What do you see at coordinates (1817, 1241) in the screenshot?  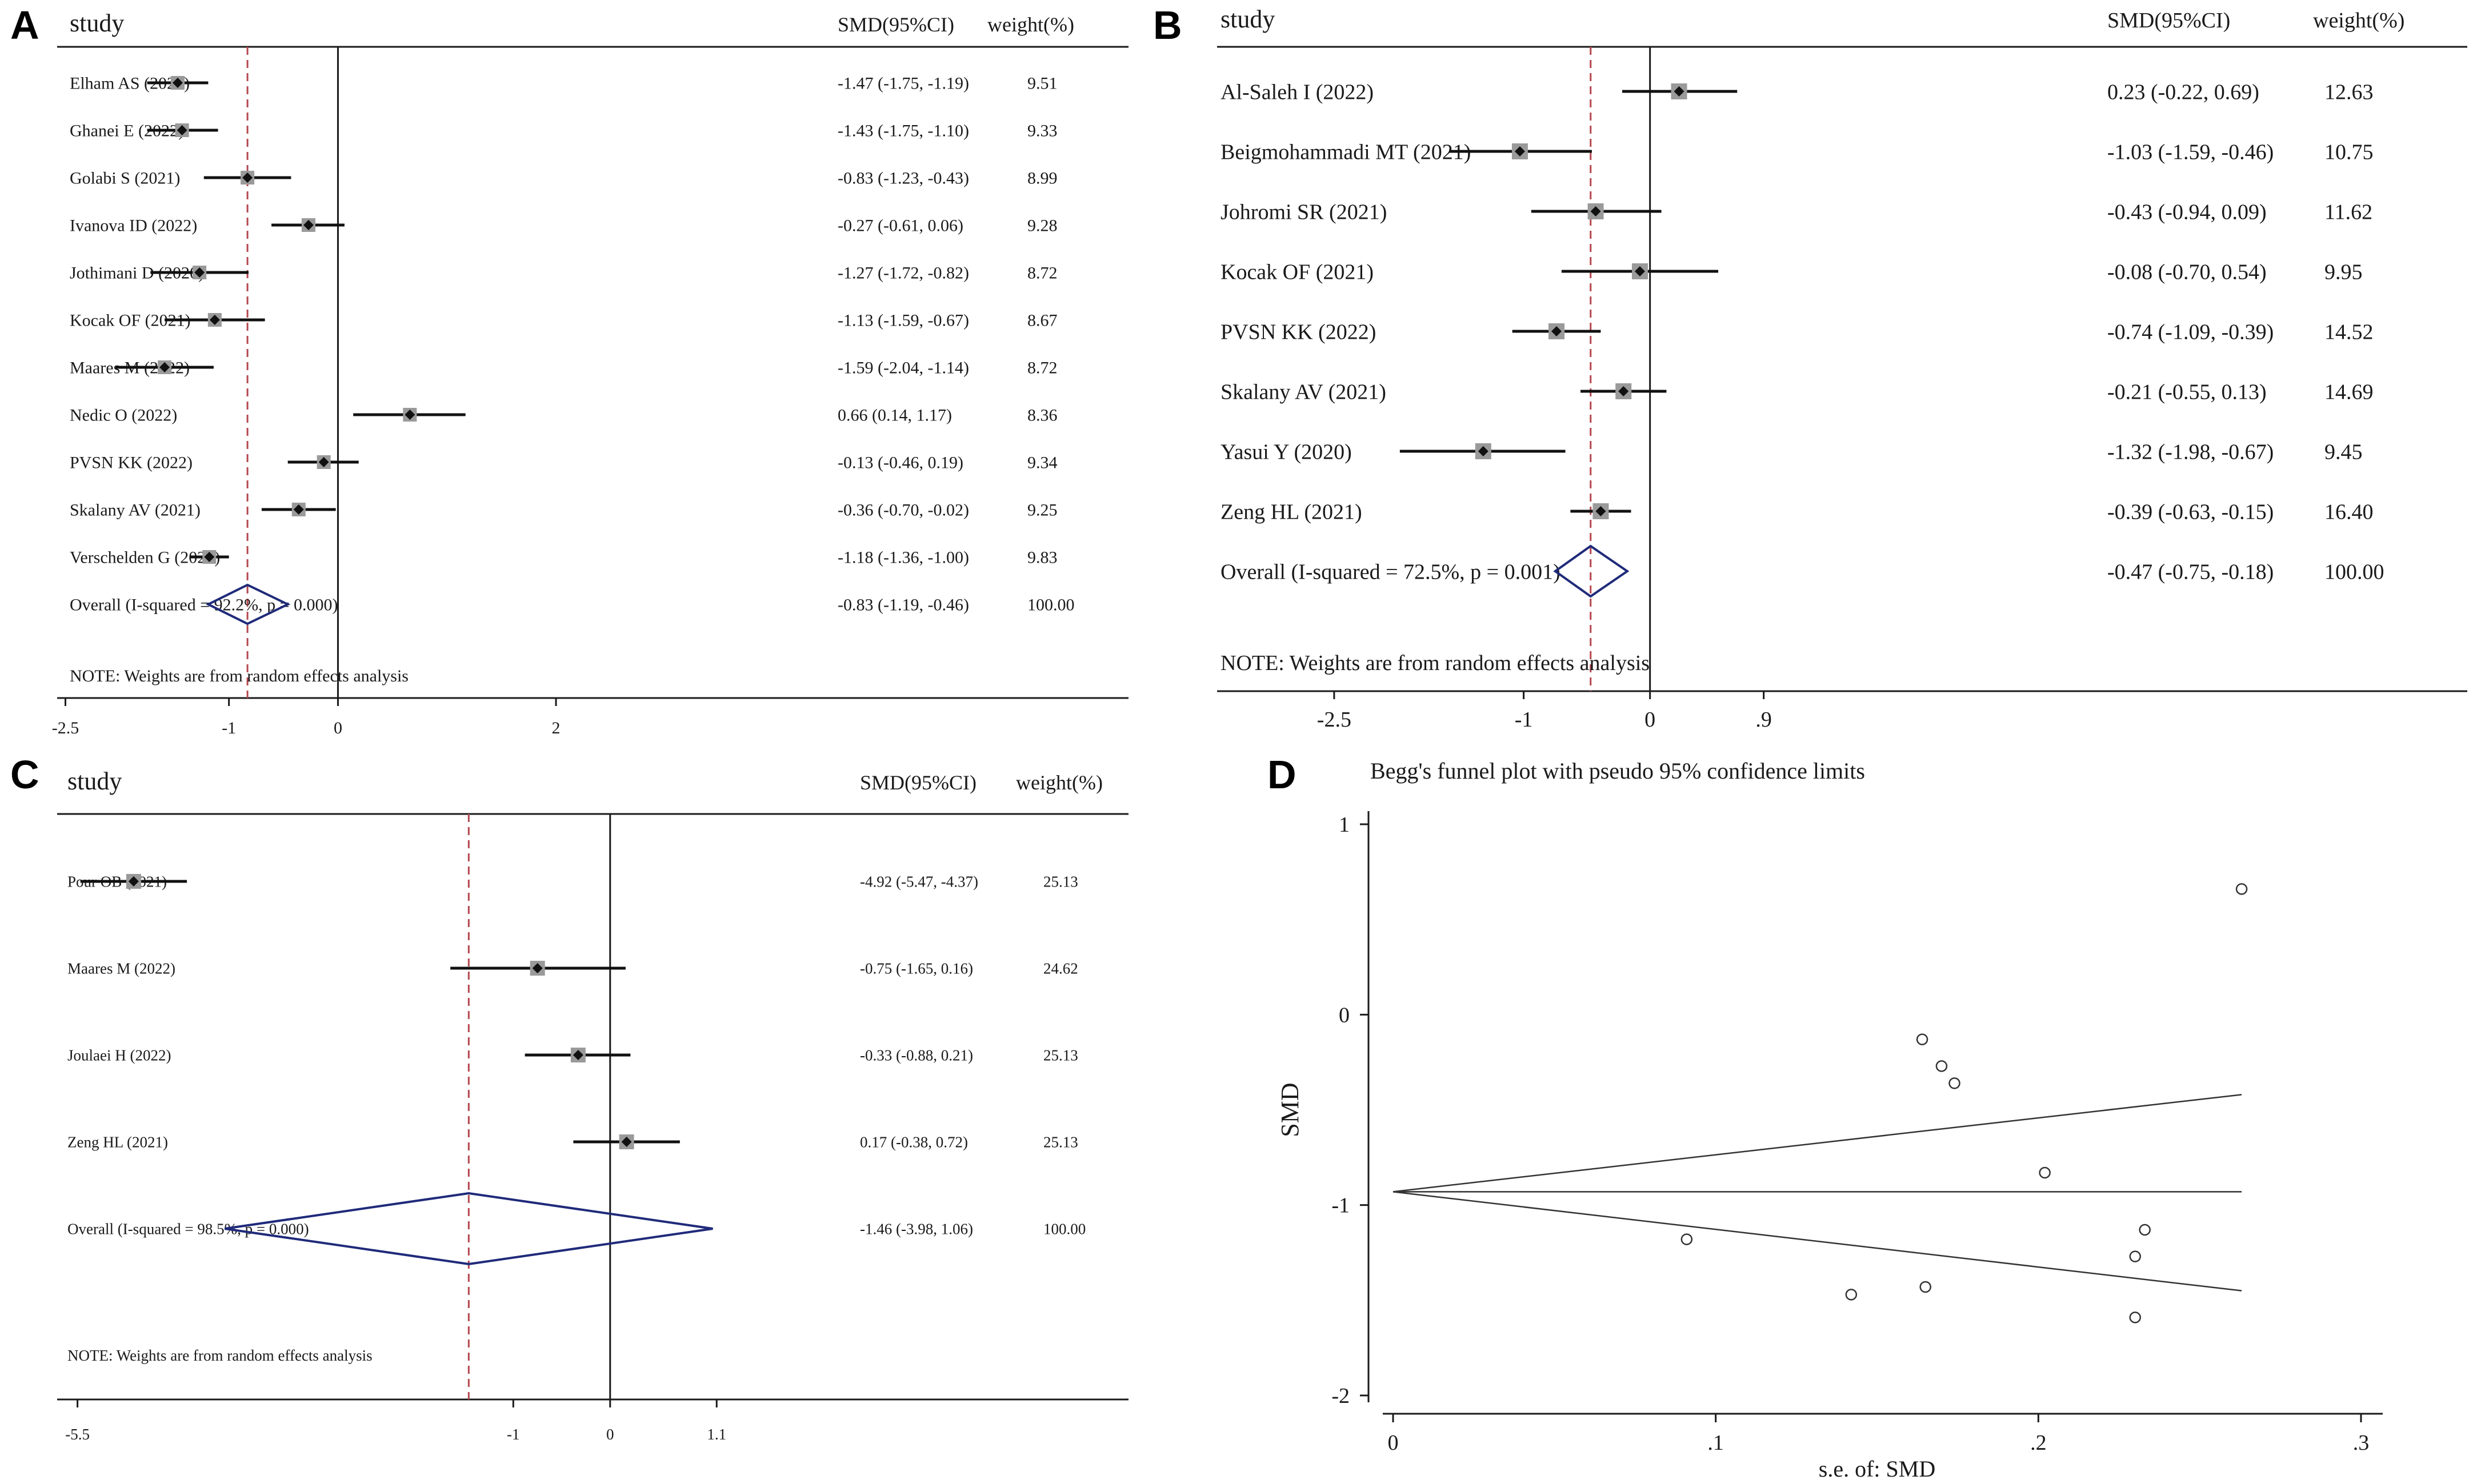 I see `lower-confidence-limit` at bounding box center [1817, 1241].